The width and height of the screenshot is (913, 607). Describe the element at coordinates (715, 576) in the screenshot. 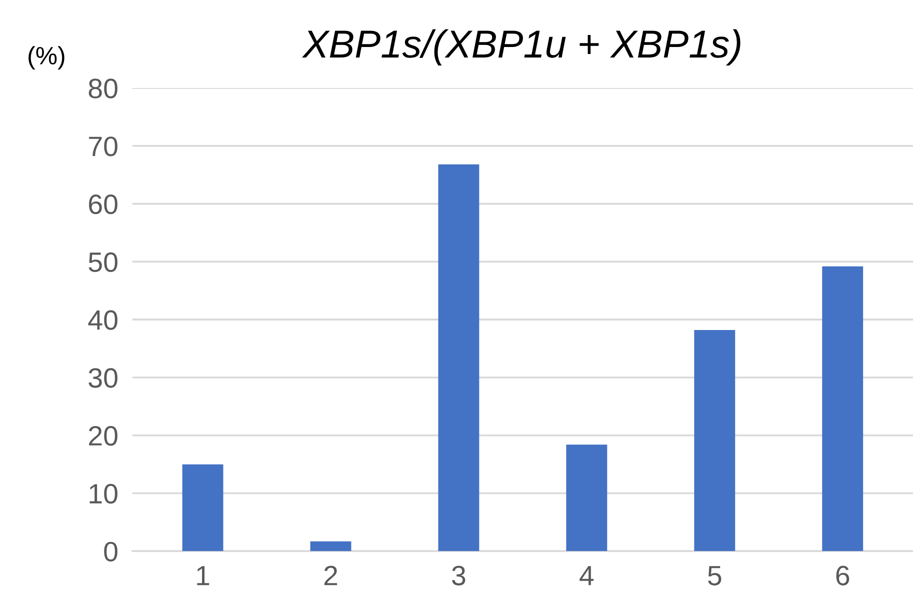

I see `x-tick-label: 5` at that location.